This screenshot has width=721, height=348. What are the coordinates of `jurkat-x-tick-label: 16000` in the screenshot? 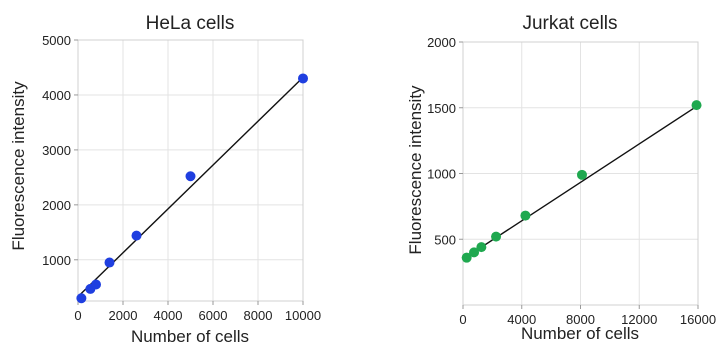 It's located at (698, 319).